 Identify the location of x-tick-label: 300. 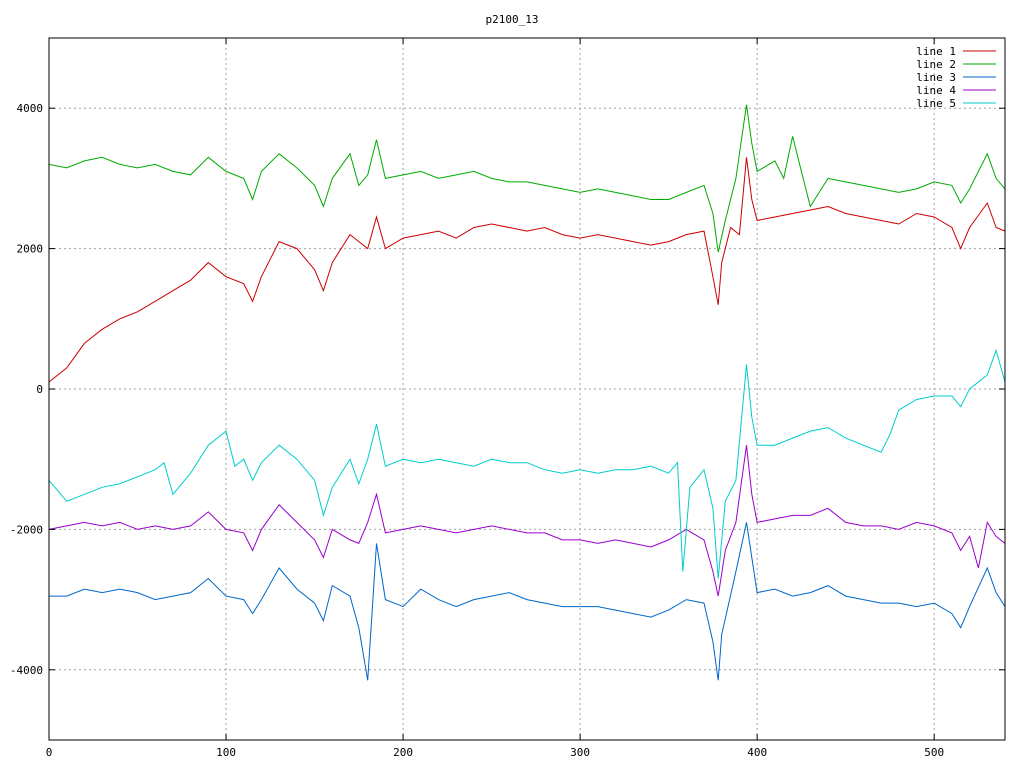
(580, 752).